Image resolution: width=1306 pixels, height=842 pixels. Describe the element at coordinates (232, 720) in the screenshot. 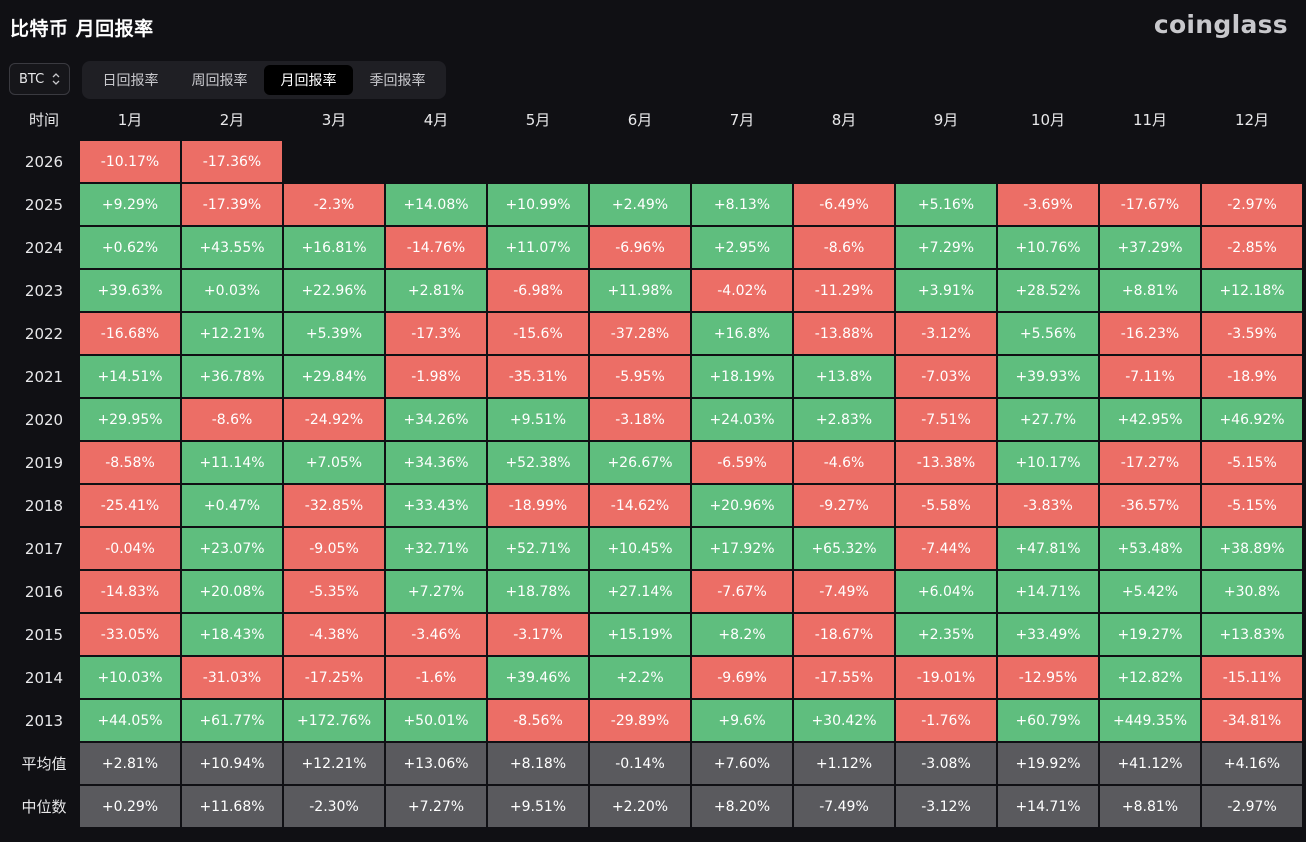

I see `return-cell: +61.77%` at that location.